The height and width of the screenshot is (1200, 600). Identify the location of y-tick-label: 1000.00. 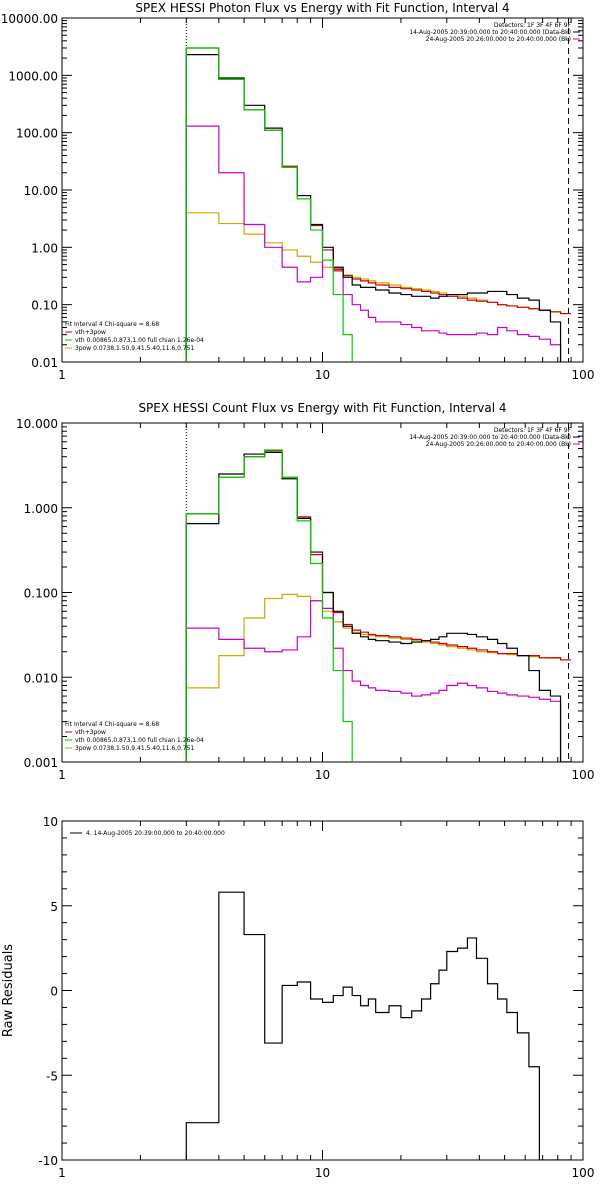
(33, 76).